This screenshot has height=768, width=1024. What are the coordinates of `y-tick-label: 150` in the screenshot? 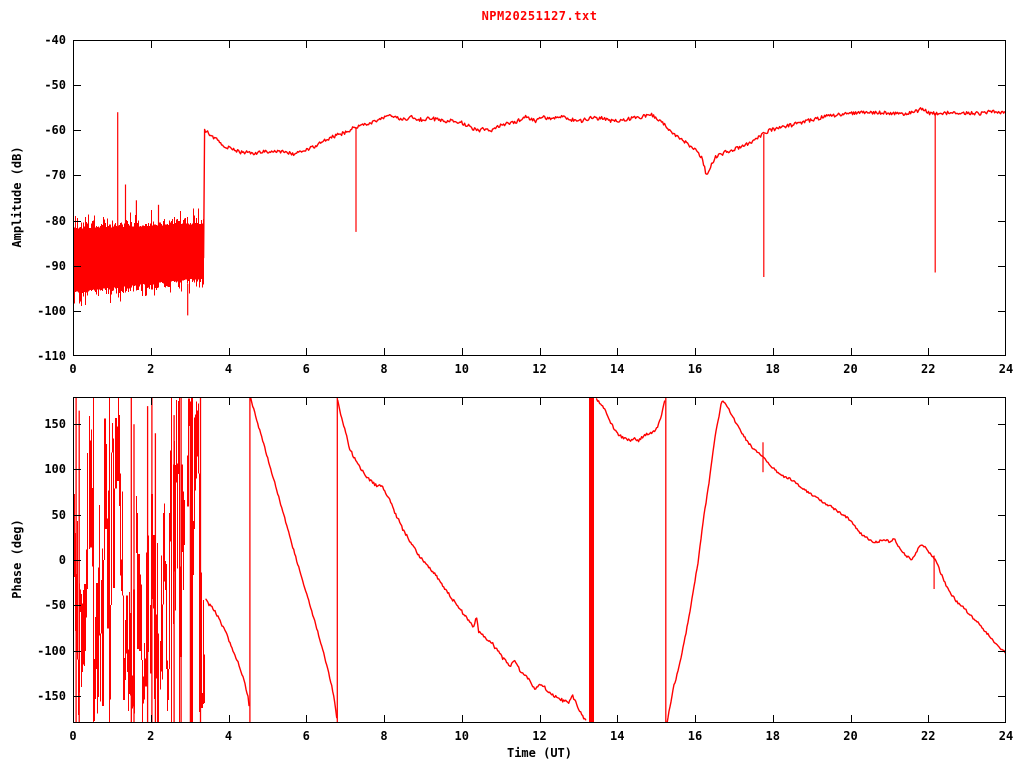 It's located at (55, 424).